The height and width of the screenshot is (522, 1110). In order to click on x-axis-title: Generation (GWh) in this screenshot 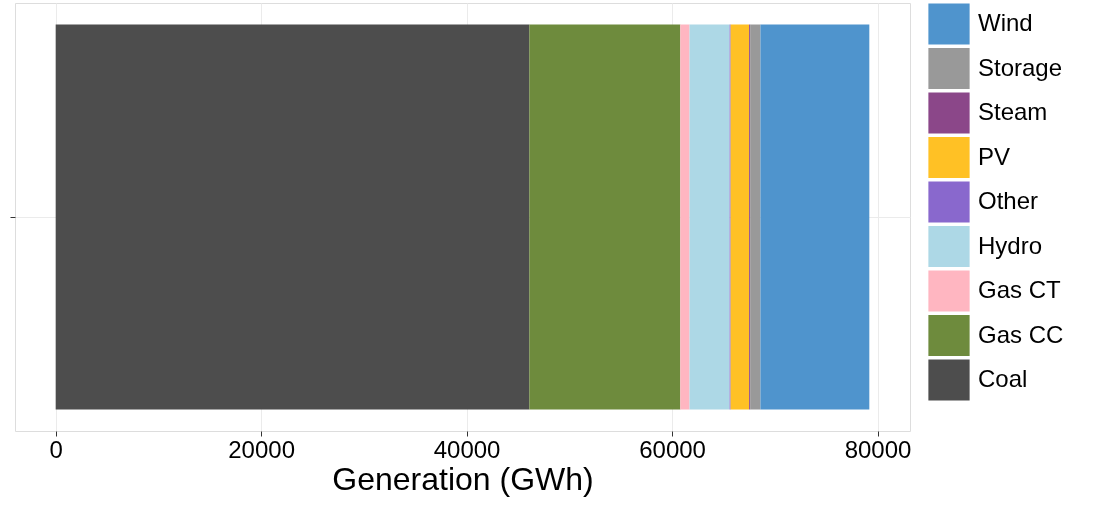, I will do `click(463, 478)`.